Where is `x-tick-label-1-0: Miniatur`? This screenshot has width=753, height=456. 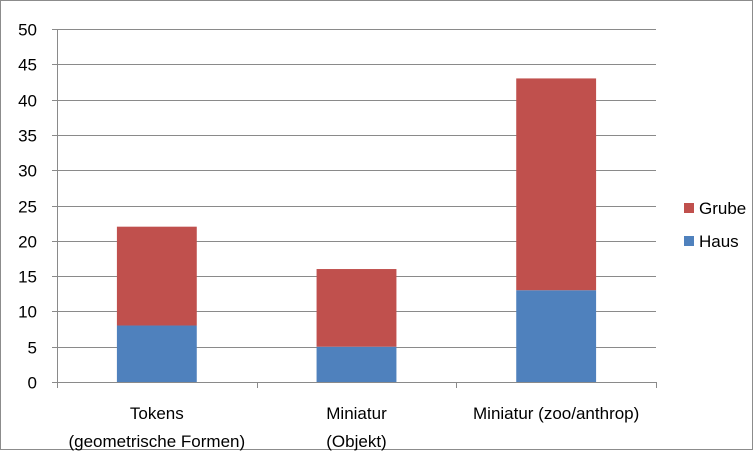
x-tick-label-1-0: Miniatur is located at coordinates (356, 413).